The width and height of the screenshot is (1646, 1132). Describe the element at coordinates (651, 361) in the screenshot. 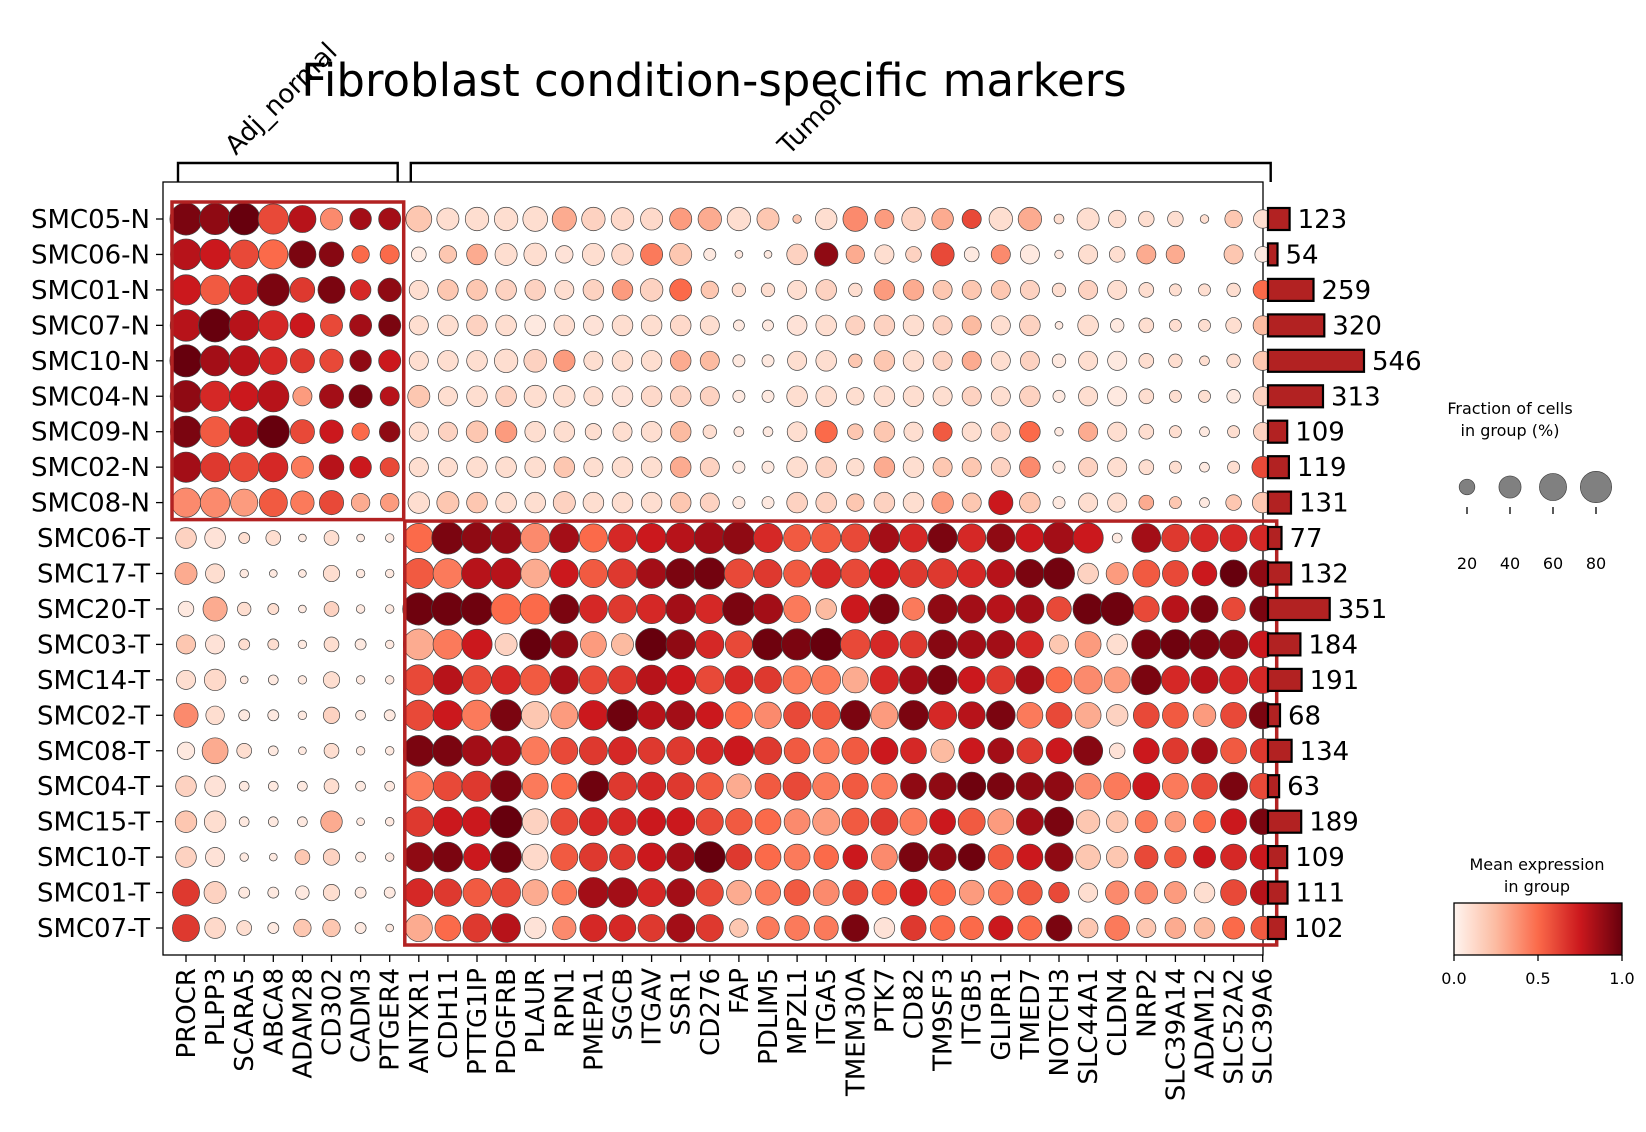

I see `dot-SMC10-N-ITGAV` at that location.